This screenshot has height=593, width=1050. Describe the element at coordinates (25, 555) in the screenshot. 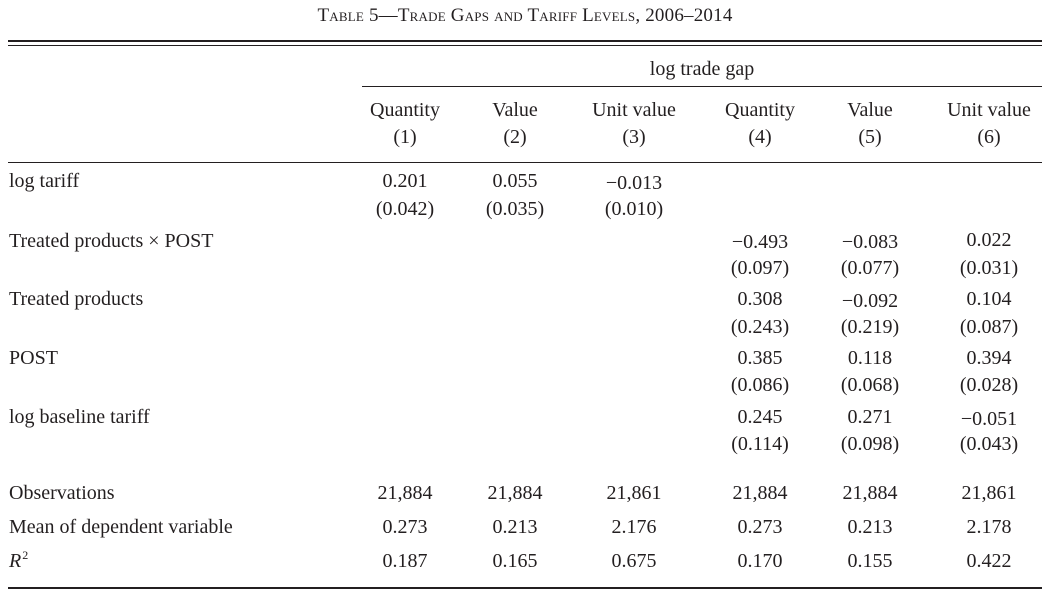

I see `r-squared-superscript: 2` at that location.